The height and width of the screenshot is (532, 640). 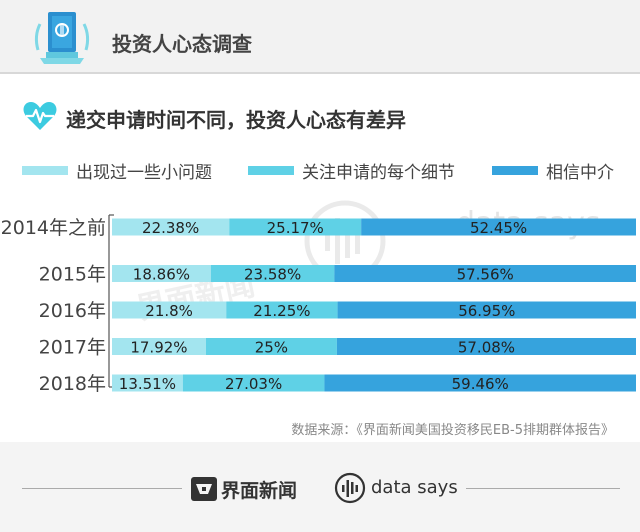 What do you see at coordinates (543, 488) in the screenshot?
I see `footer-line-right` at bounding box center [543, 488].